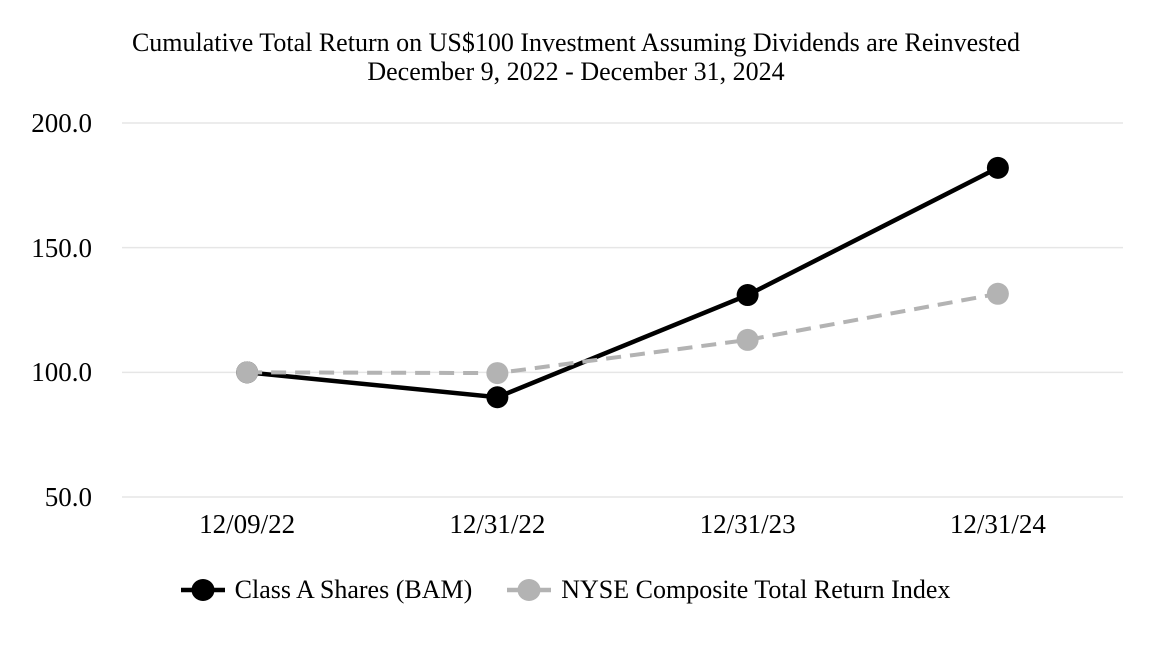 This screenshot has height=652, width=1152. I want to click on legend-item-nyse-composite: NYSE Composite Total Return Index, so click(728, 590).